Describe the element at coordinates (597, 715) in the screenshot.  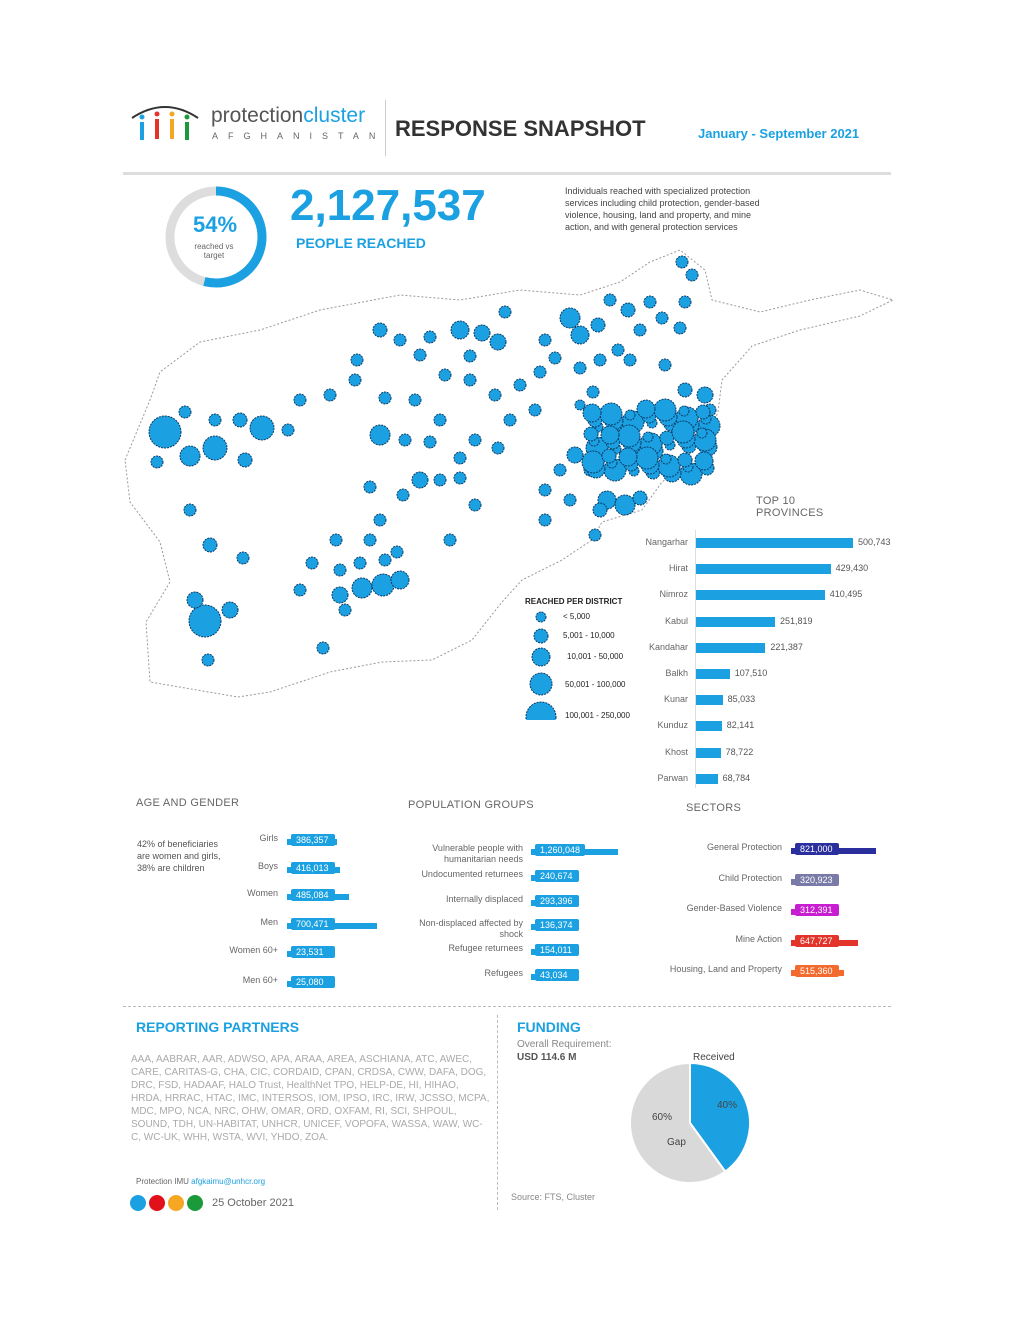
I see `map-legend-item: 100,001 - 250,000` at that location.